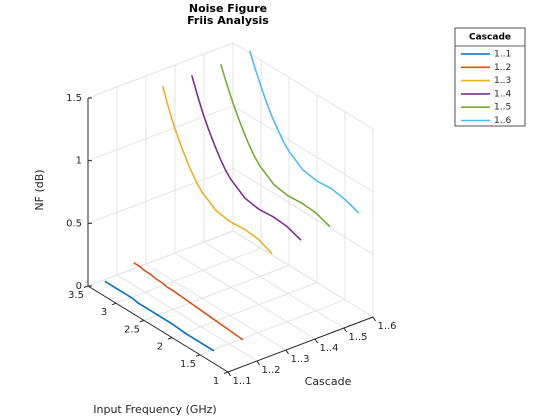 This screenshot has width=560, height=420. What do you see at coordinates (160, 347) in the screenshot?
I see `x-tick-label: 2` at bounding box center [160, 347].